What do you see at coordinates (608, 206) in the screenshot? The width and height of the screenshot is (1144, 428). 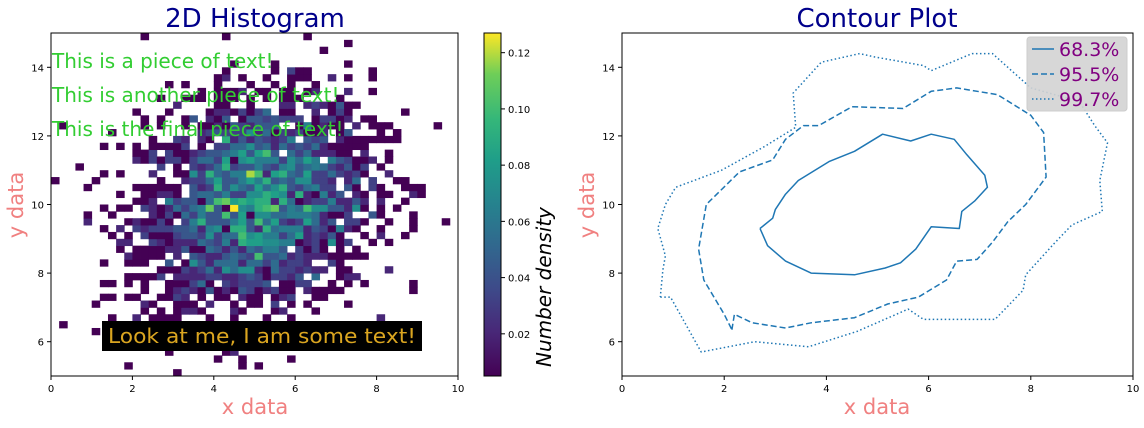 I see `y-tick-label: 10` at bounding box center [608, 206].